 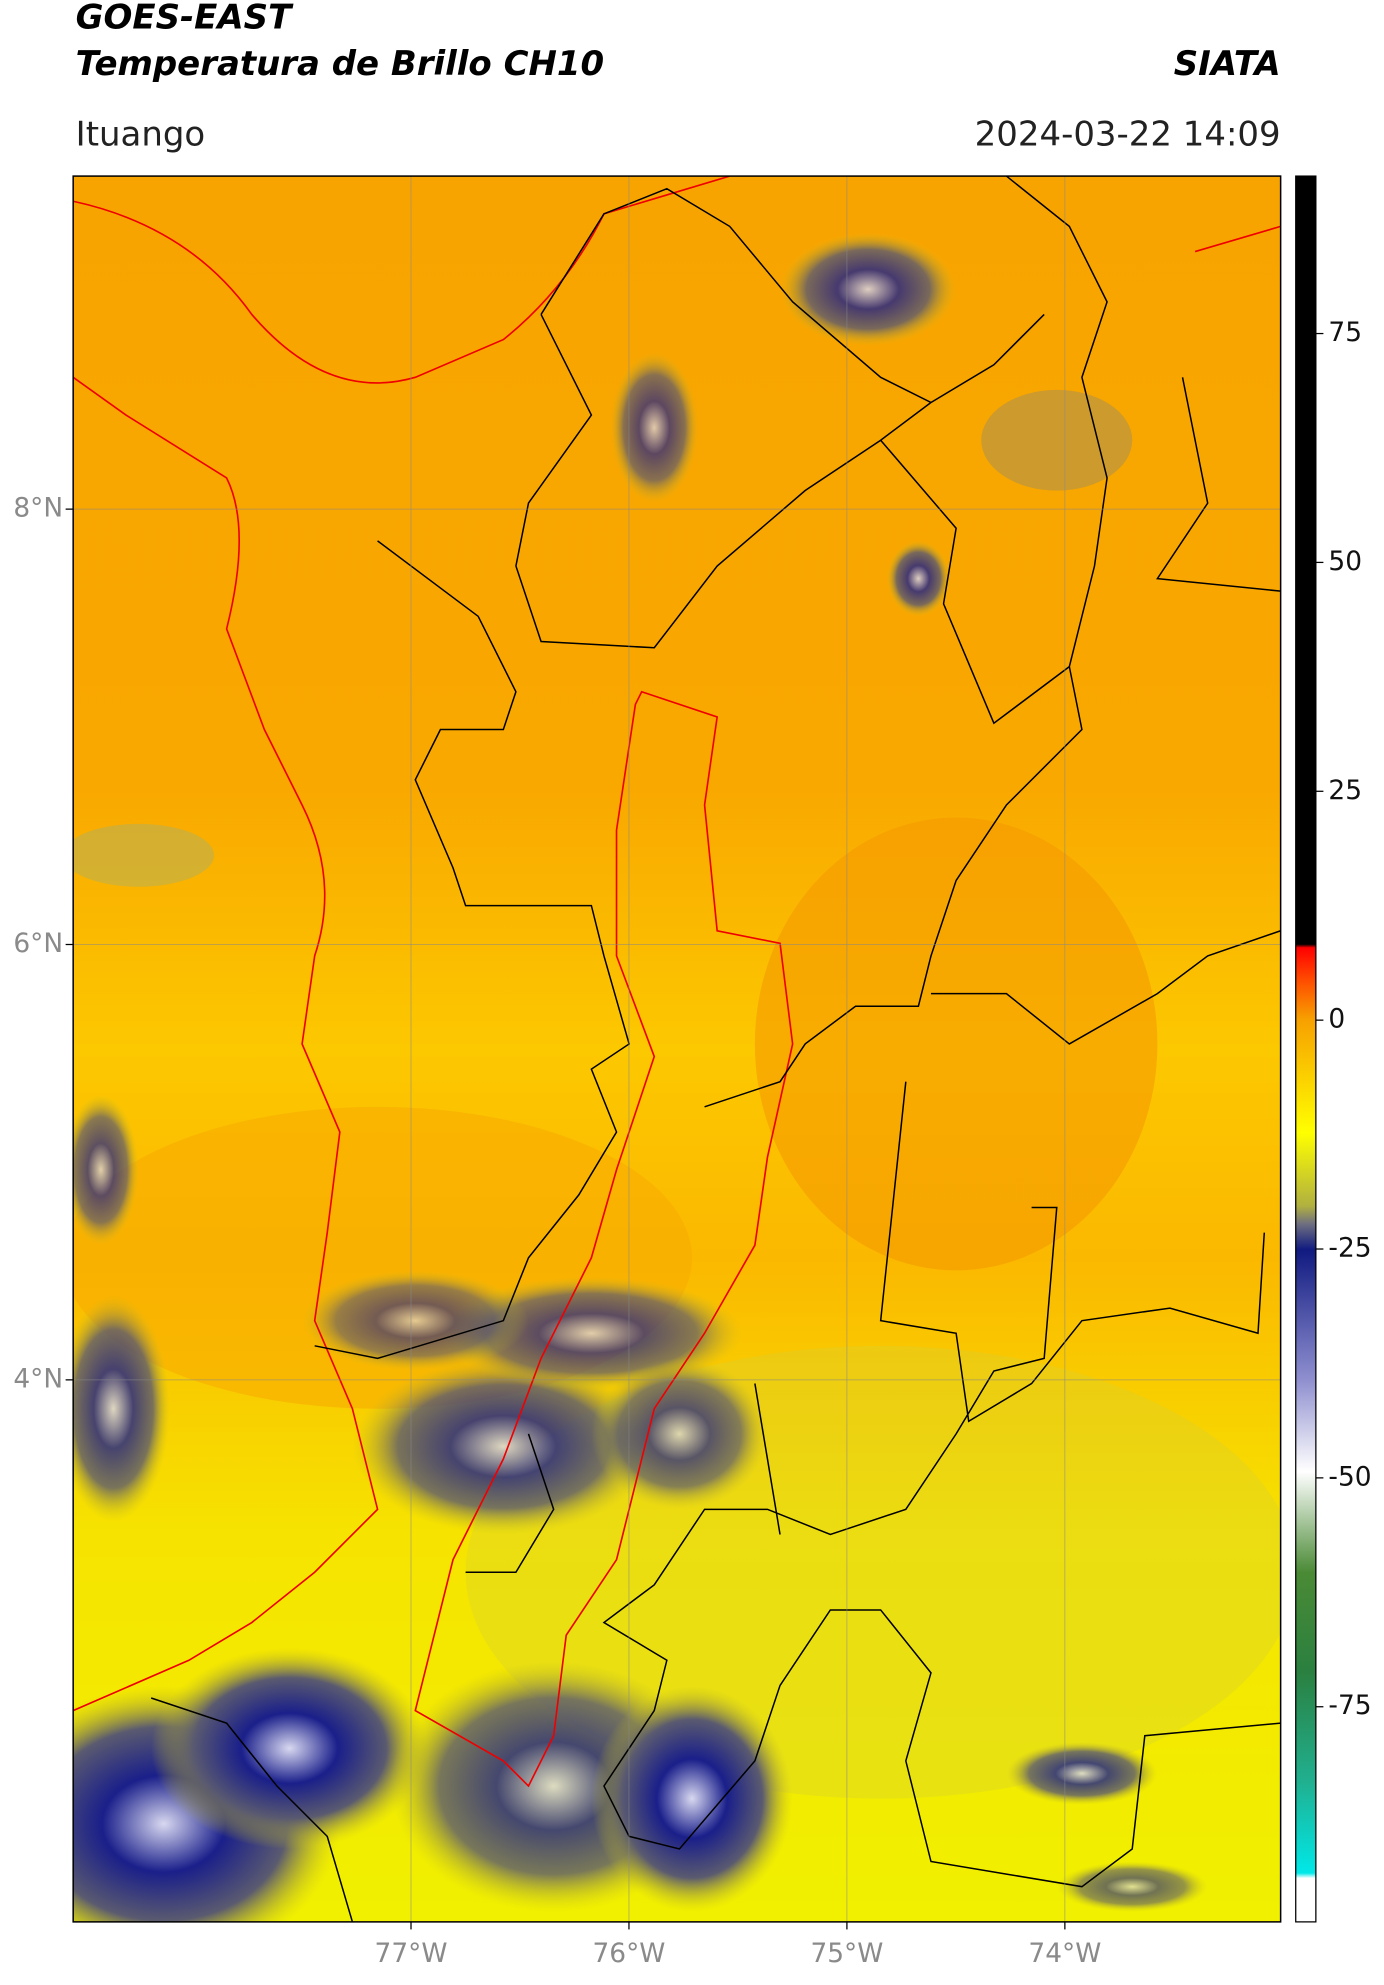 I want to click on x-tick-label: 74°W, so click(x=1064, y=1953).